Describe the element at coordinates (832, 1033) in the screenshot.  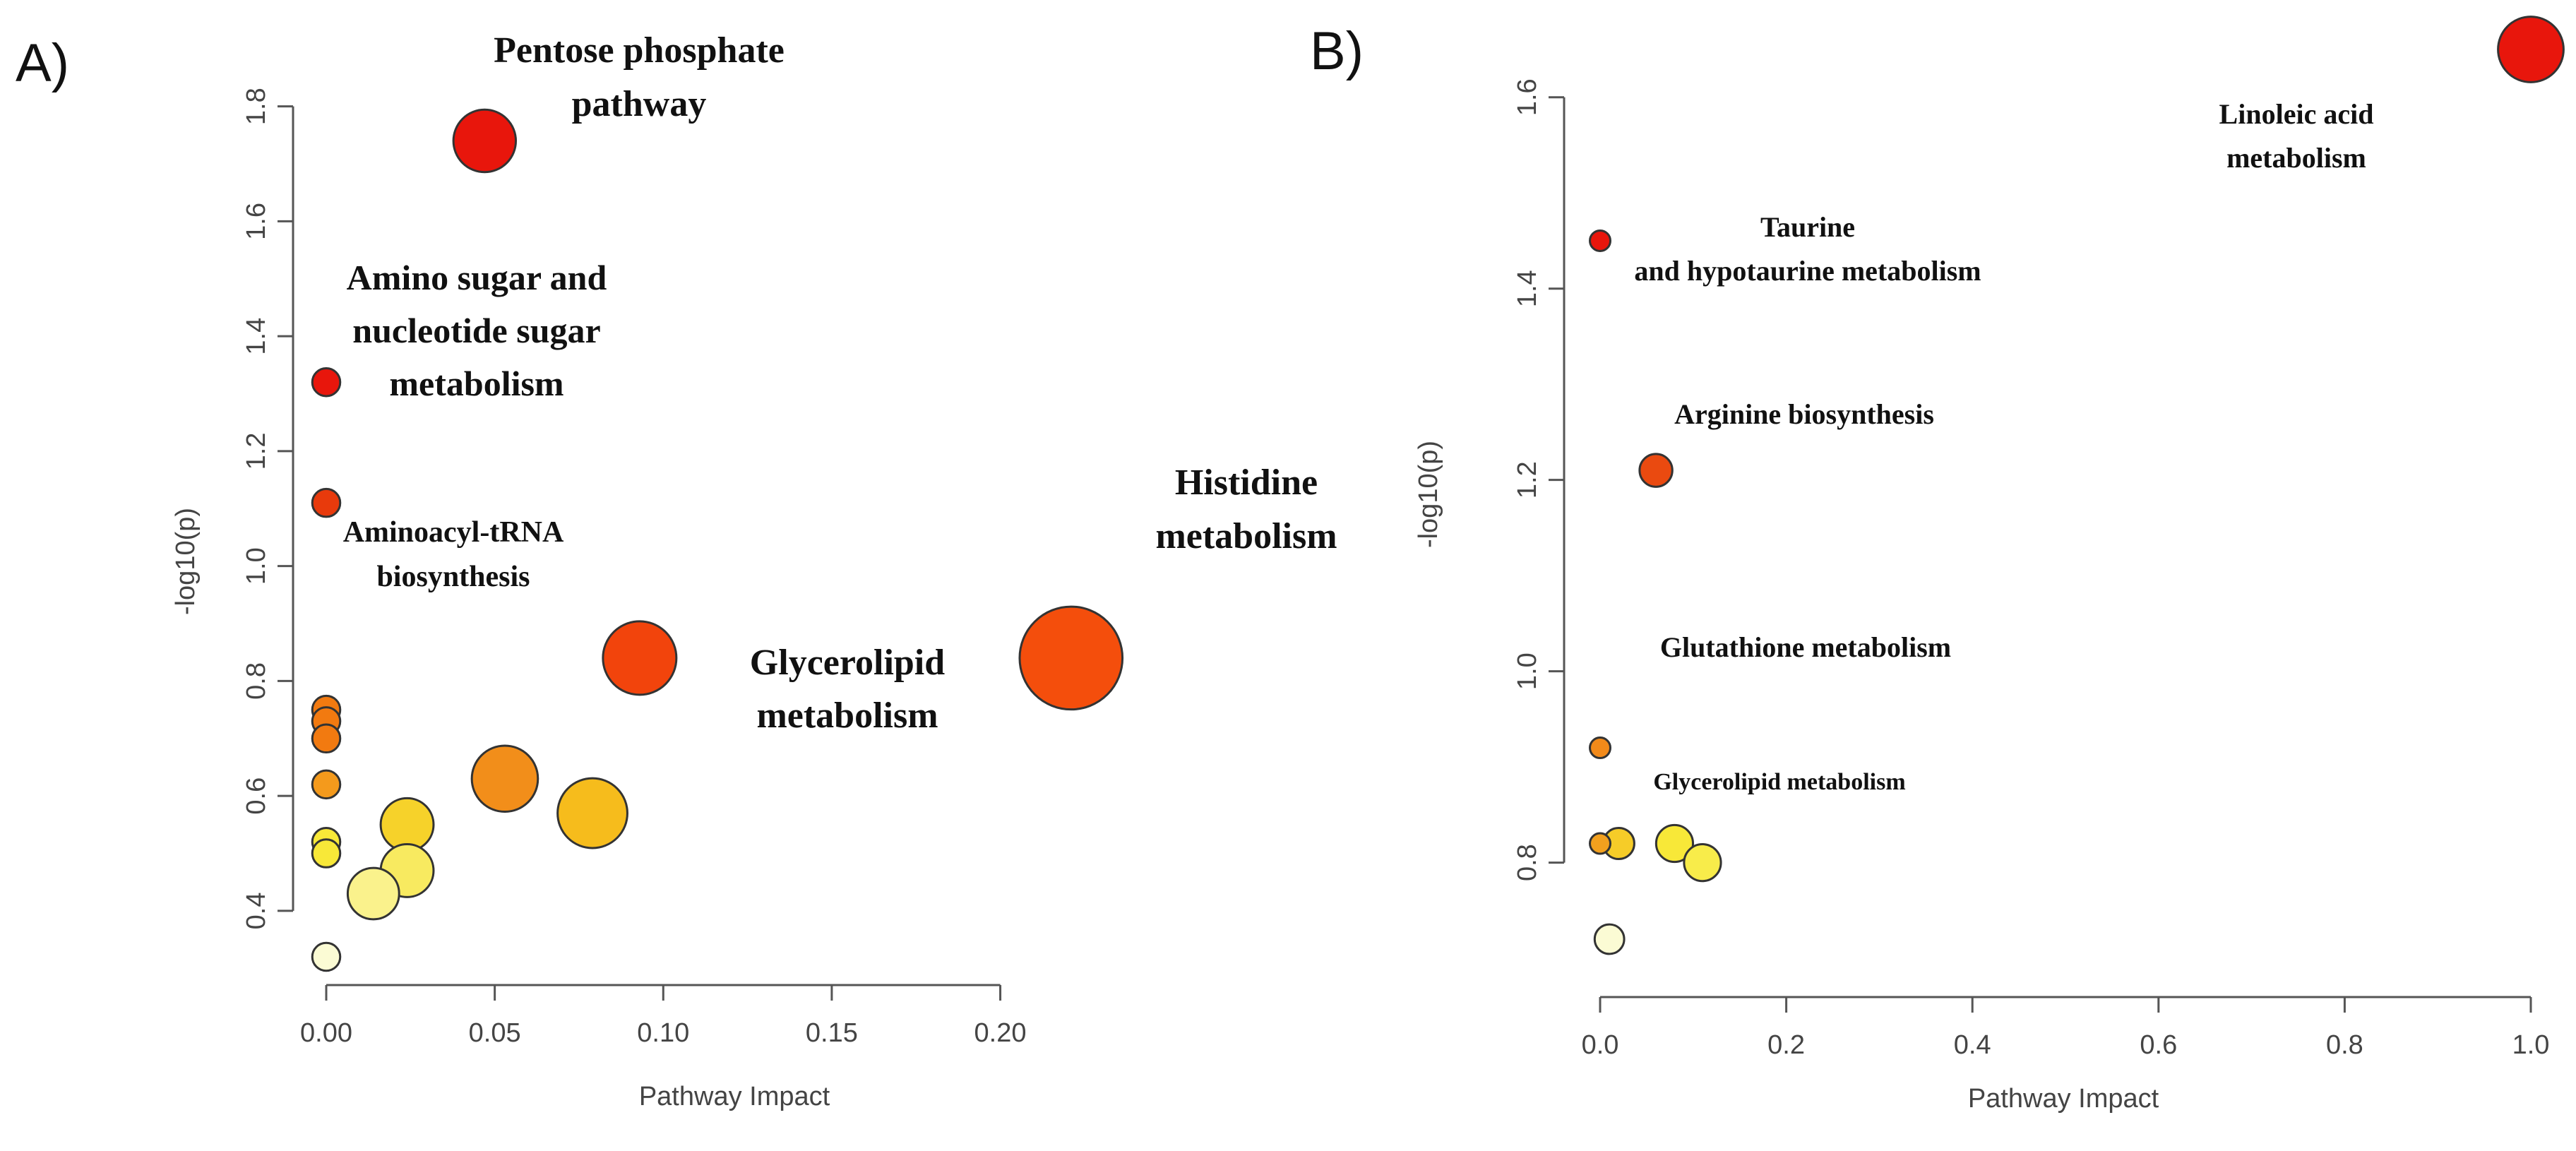
I see `panel-a-x-tick-label: 0.15` at that location.